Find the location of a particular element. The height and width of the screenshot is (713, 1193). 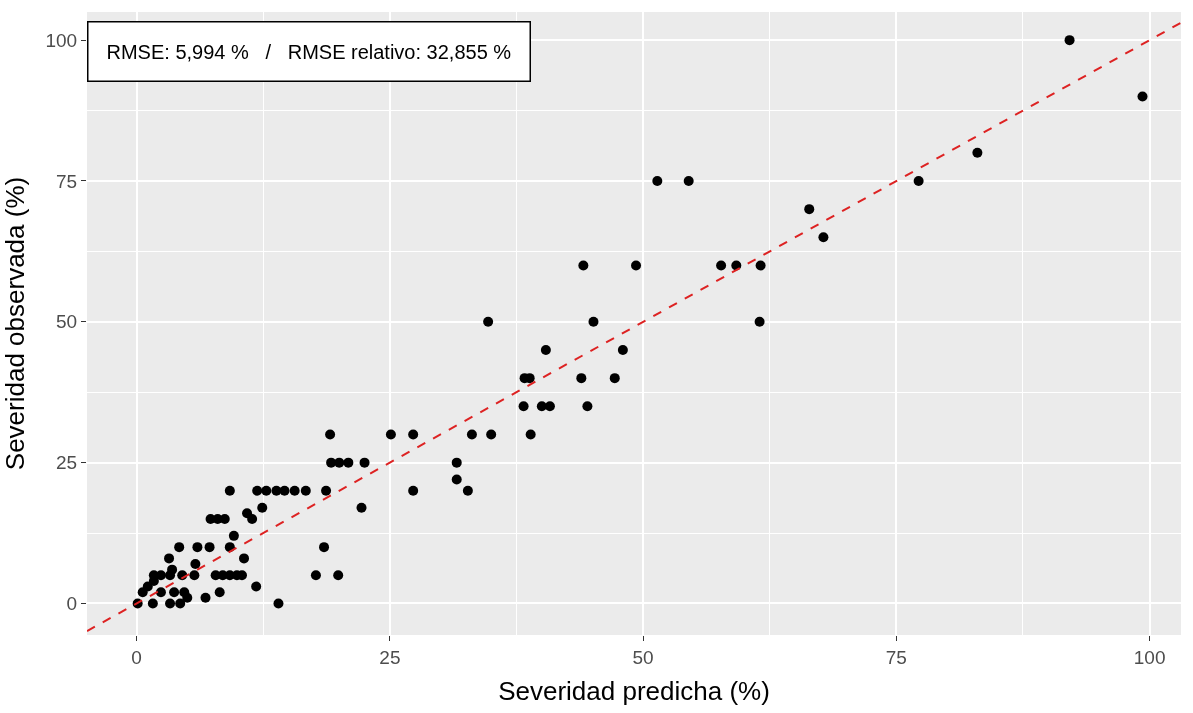

x-tick-label: 100 is located at coordinates (1149, 657).